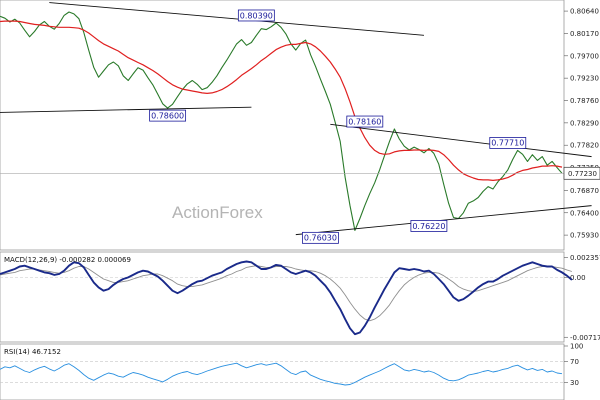 The height and width of the screenshot is (400, 600). I want to click on main-y-tick-label-9: 0.76400, so click(584, 213).